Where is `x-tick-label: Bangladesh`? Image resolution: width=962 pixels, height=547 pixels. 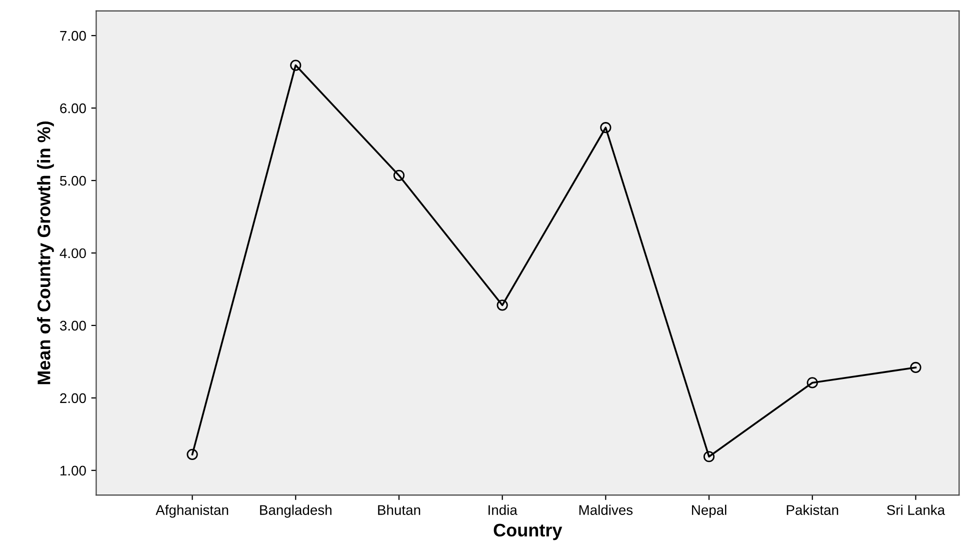 x-tick-label: Bangladesh is located at coordinates (296, 511).